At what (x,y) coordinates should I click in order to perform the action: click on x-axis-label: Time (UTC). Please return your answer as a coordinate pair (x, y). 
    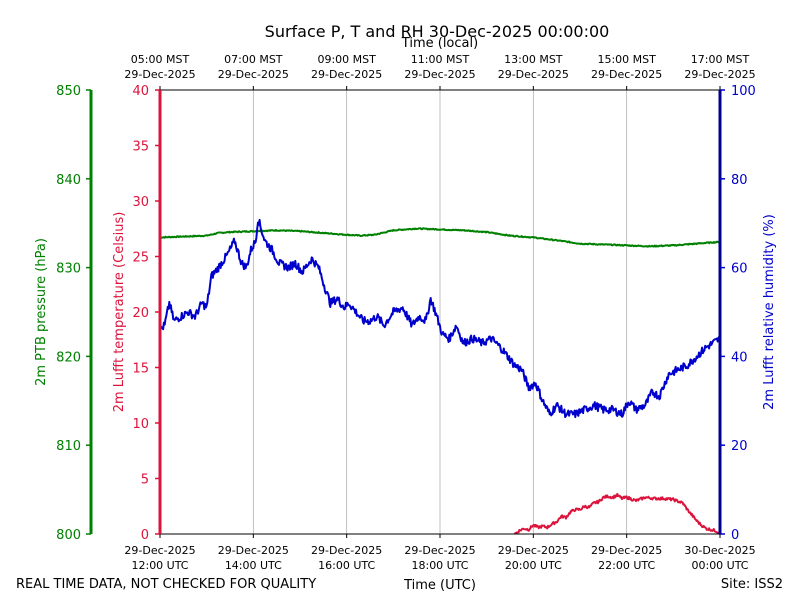
    Looking at the image, I should click on (439, 585).